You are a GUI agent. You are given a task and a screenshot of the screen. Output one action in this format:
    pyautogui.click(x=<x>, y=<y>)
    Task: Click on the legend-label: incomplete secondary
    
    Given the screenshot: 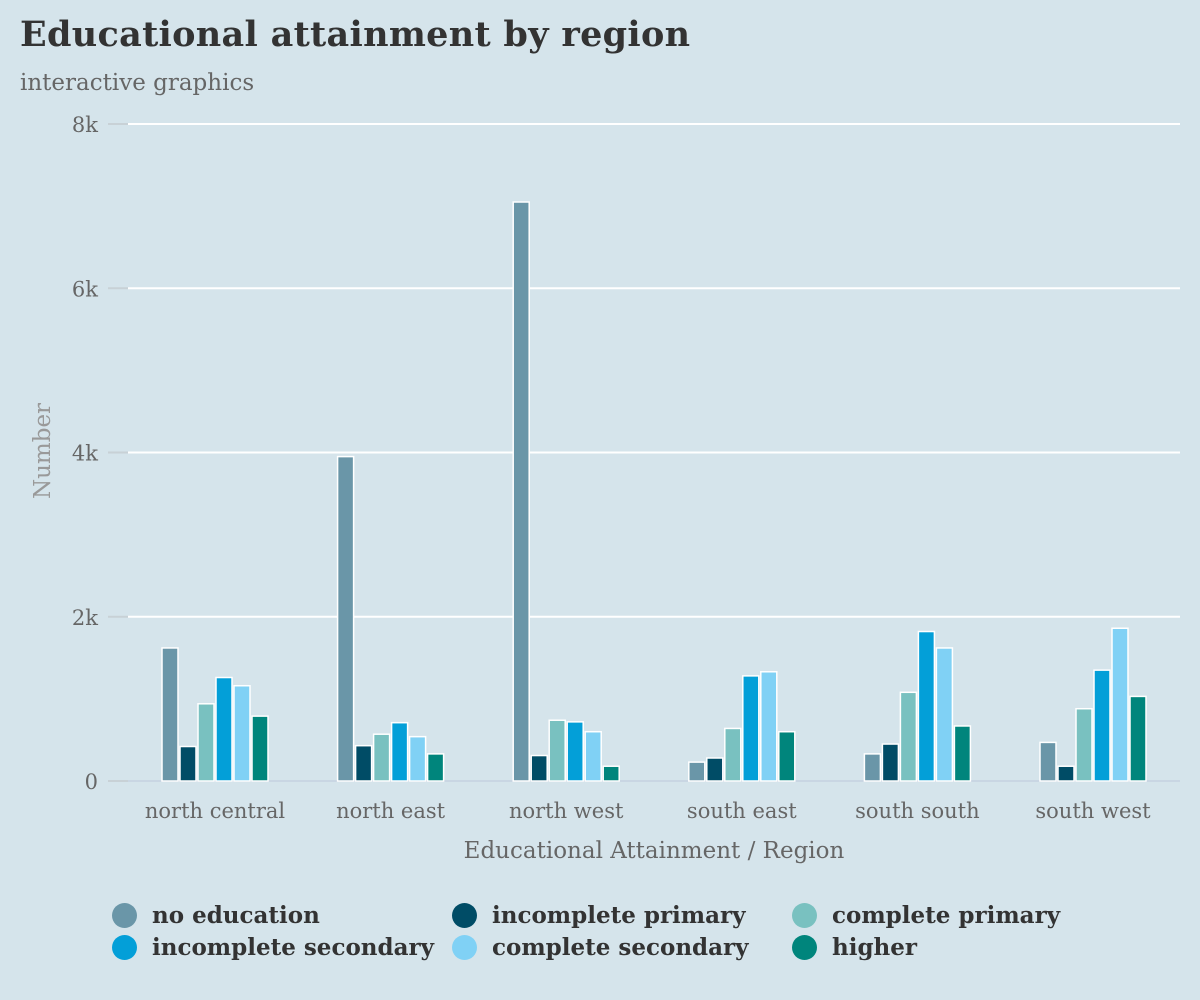 What is the action you would take?
    pyautogui.click(x=293, y=947)
    